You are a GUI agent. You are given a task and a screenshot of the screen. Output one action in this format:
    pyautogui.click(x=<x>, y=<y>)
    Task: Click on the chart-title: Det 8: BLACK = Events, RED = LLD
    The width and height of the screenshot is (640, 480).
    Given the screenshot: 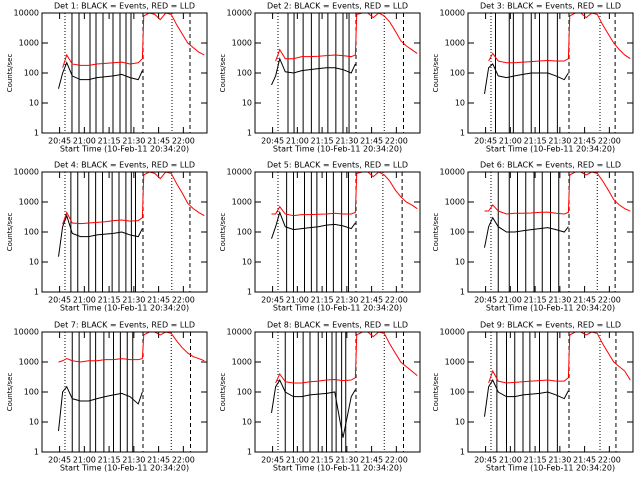 What is the action you would take?
    pyautogui.click(x=337, y=325)
    